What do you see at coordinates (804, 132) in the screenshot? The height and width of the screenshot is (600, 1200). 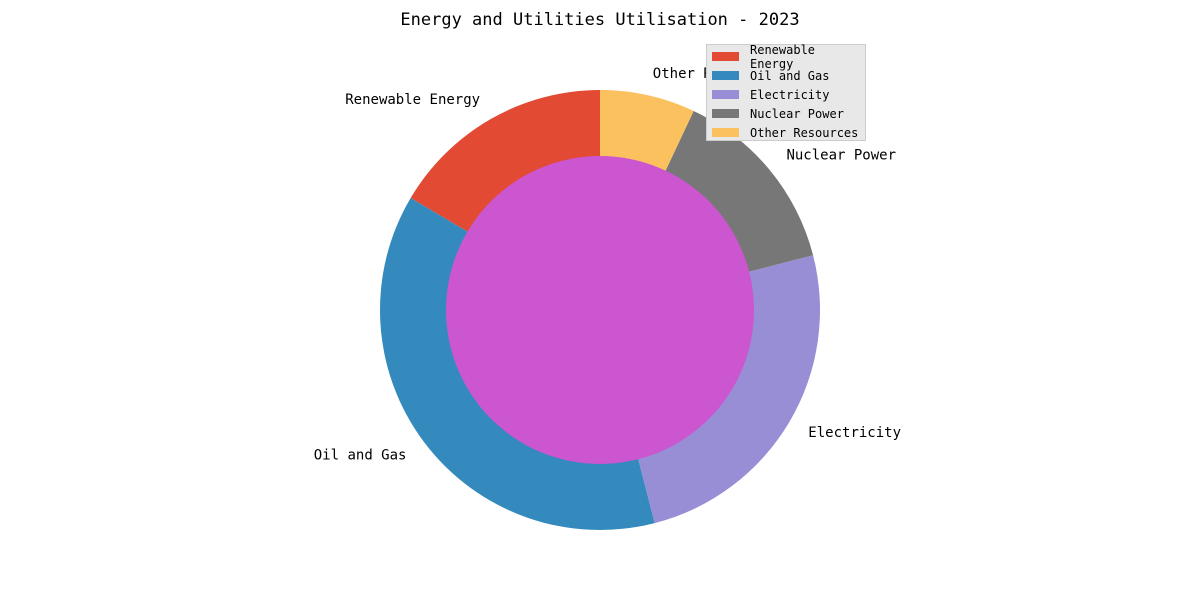 I see `legend-label: Other Resources` at bounding box center [804, 132].